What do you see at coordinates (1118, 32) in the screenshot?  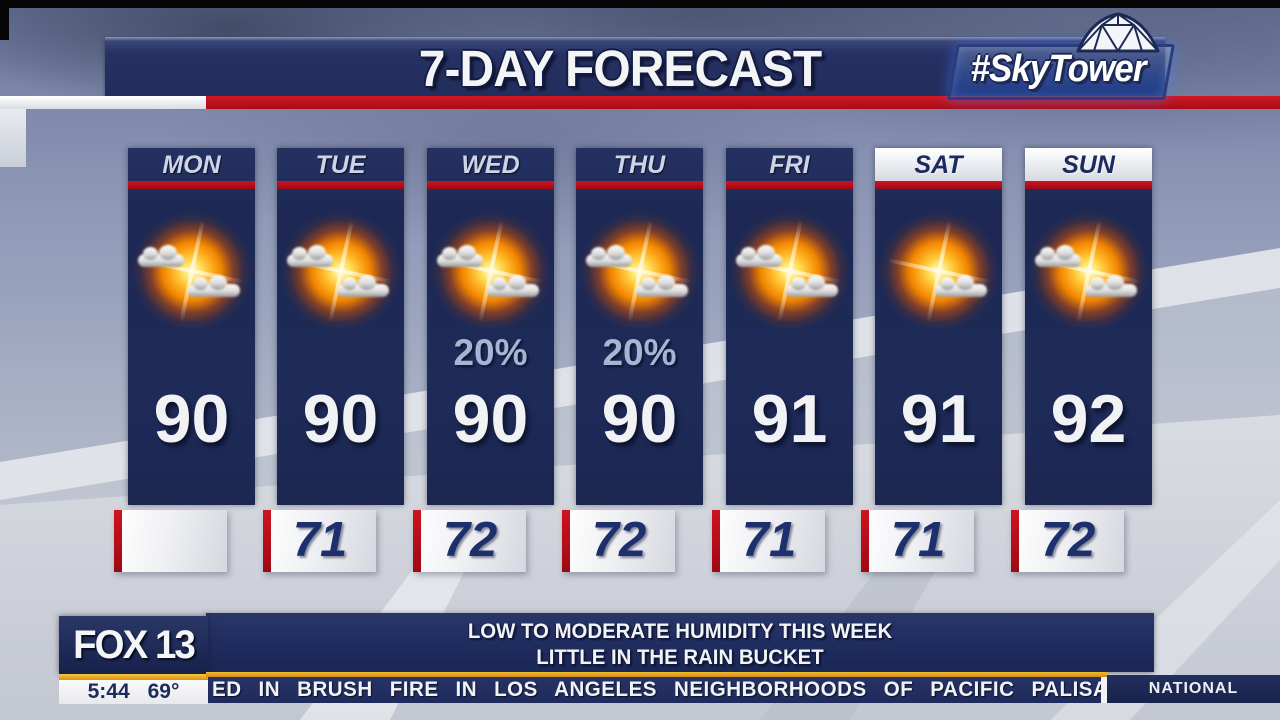 I see `geodesic-dome-icon` at bounding box center [1118, 32].